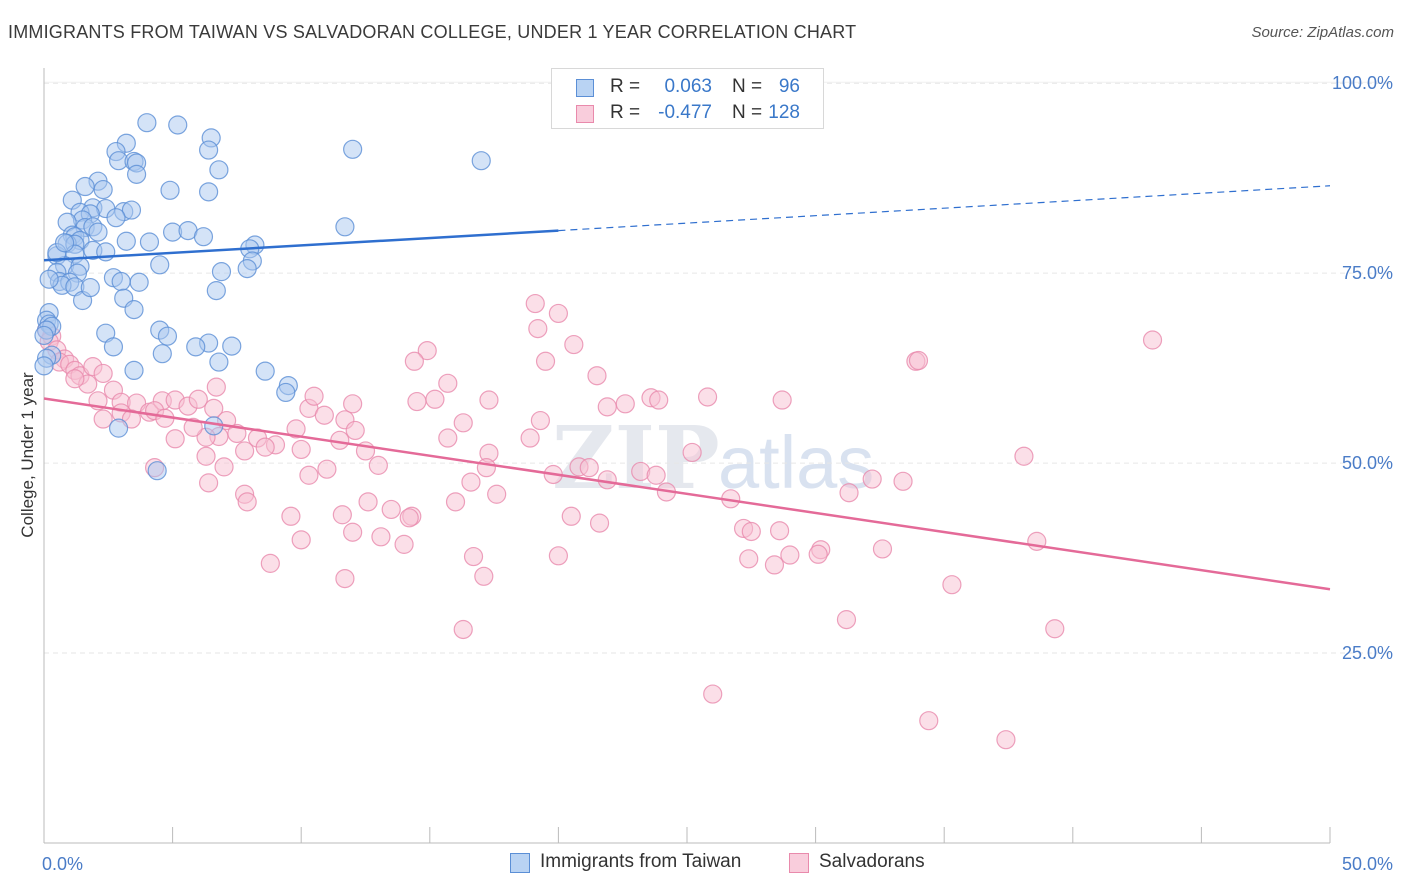 This screenshot has height=892, width=1406. I want to click on n-label: N =, so click(747, 112).